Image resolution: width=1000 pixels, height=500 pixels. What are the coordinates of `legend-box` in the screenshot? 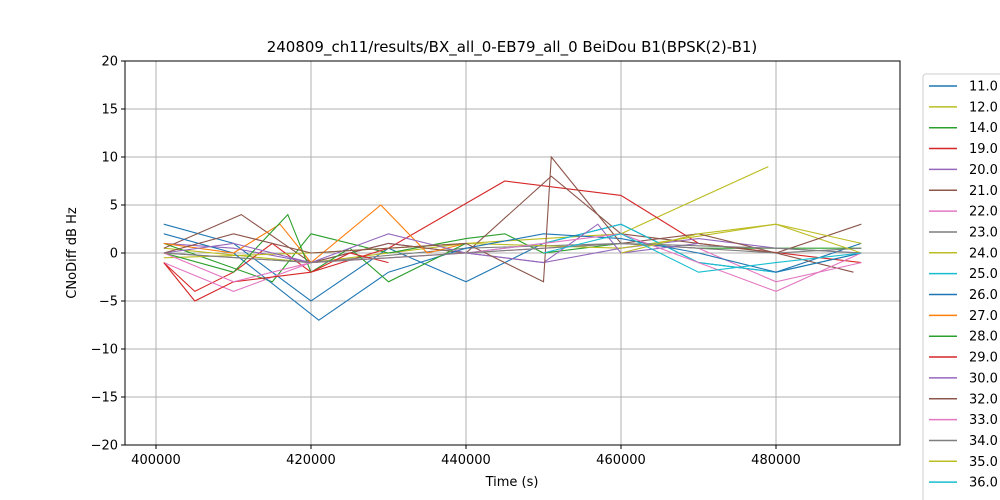 It's located at (961, 286).